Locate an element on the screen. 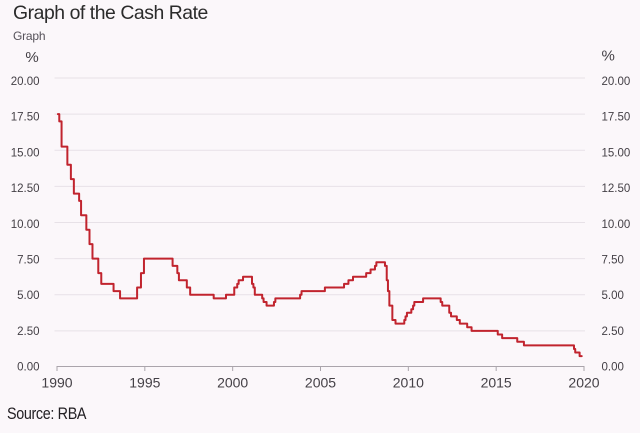 This screenshot has width=640, height=433. svg-text: 2020 is located at coordinates (583, 383).